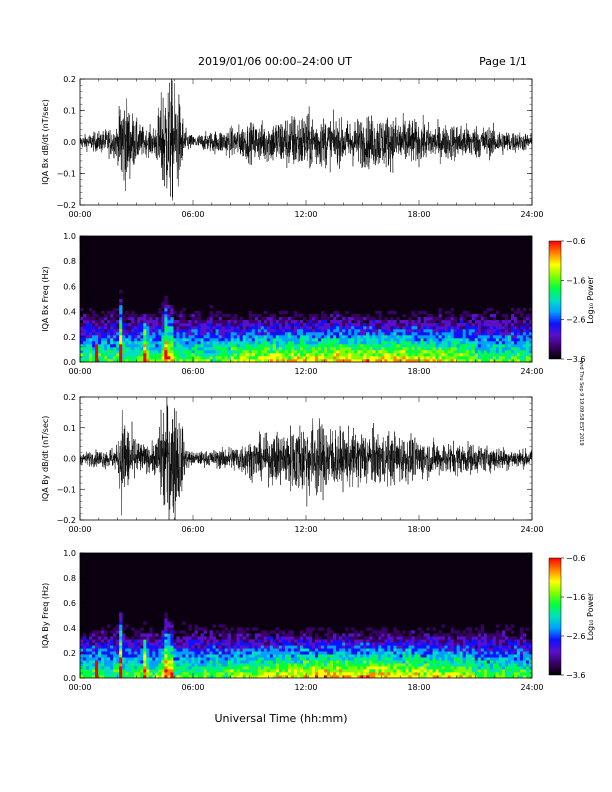  I want to click on generation-stamp: wrd Thu Sep 9 19:09:58 EST 2019, so click(581, 402).